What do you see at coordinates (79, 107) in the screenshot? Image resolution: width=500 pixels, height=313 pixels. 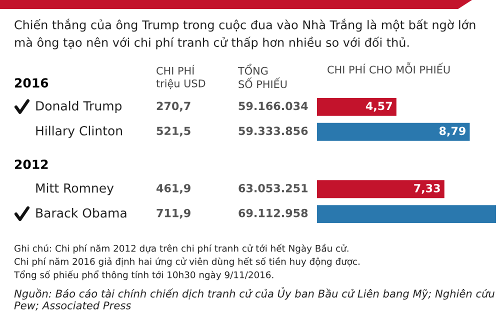 I see `y-tick-label: Donald Trump` at bounding box center [79, 107].